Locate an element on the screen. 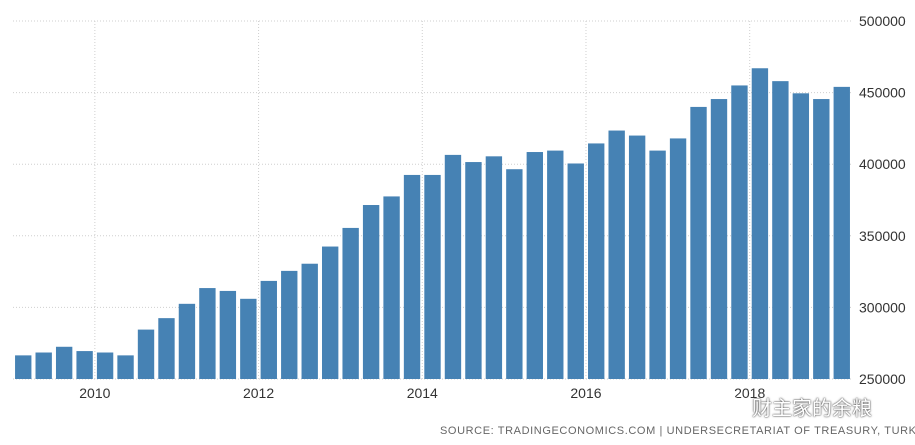  wechat-icon is located at coordinates (735, 406).